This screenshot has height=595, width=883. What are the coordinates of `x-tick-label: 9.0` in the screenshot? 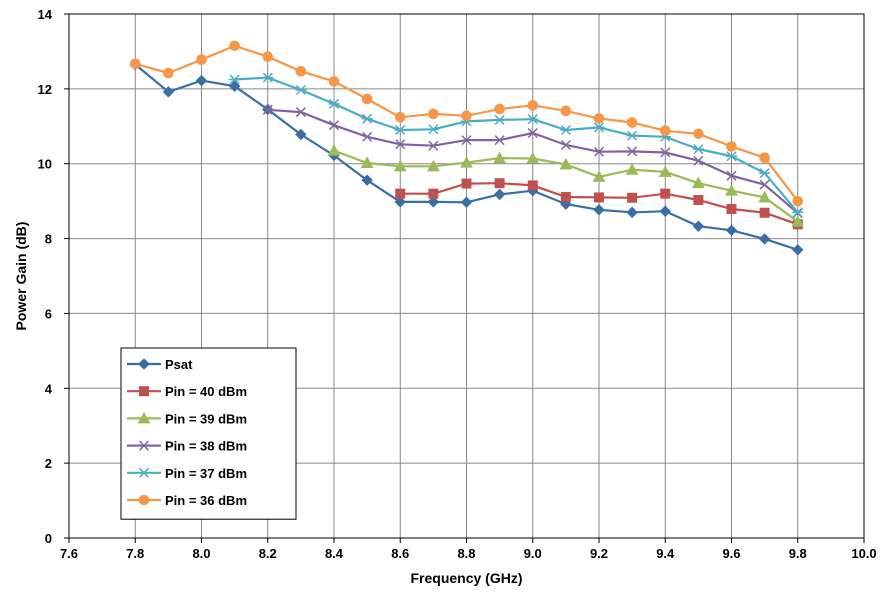 It's located at (533, 553).